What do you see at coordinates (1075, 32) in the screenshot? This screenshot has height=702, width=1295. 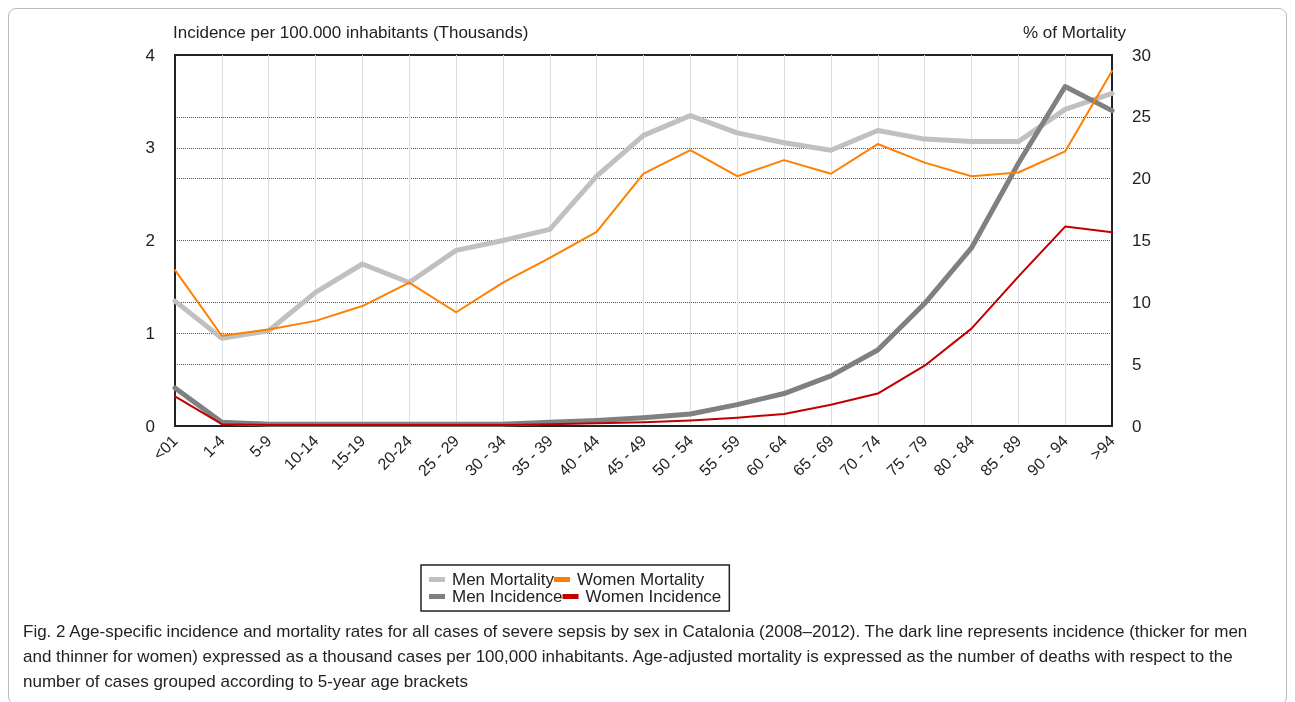 I see `y2-axis-title: % of Mortality` at bounding box center [1075, 32].